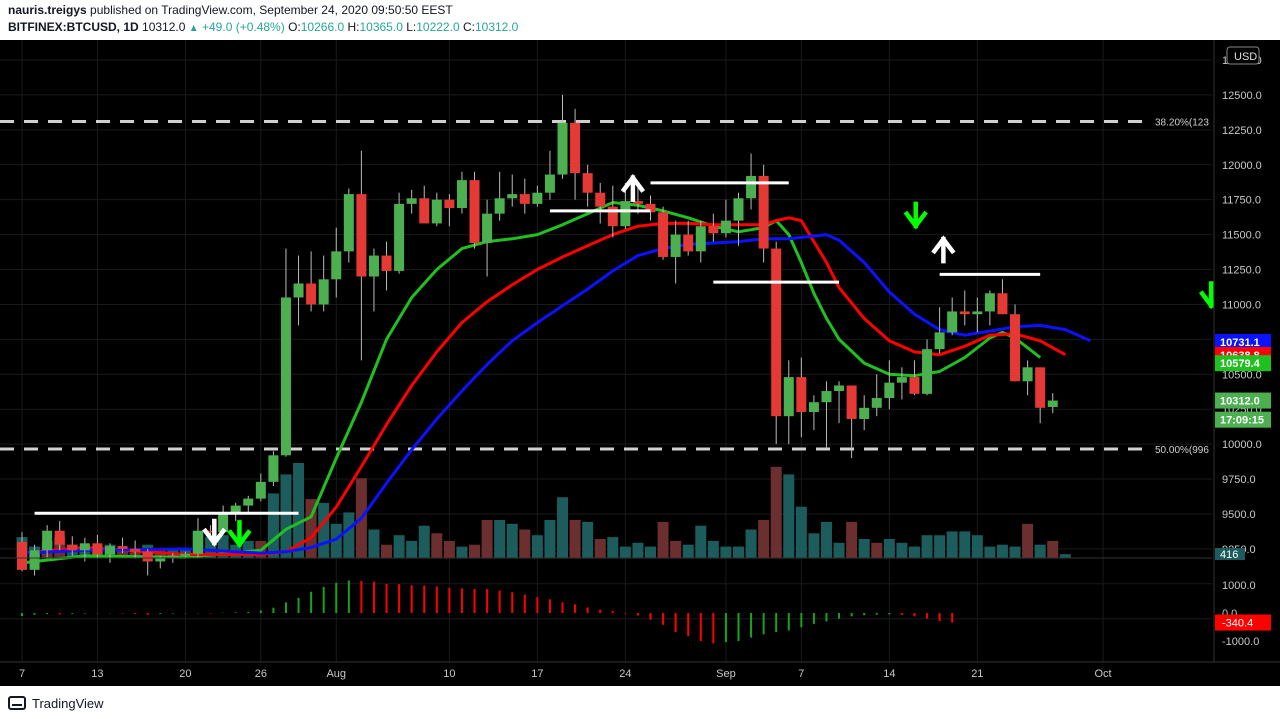 Image resolution: width=1280 pixels, height=719 pixels. Describe the element at coordinates (22, 674) in the screenshot. I see `time-tick-label: 7` at that location.